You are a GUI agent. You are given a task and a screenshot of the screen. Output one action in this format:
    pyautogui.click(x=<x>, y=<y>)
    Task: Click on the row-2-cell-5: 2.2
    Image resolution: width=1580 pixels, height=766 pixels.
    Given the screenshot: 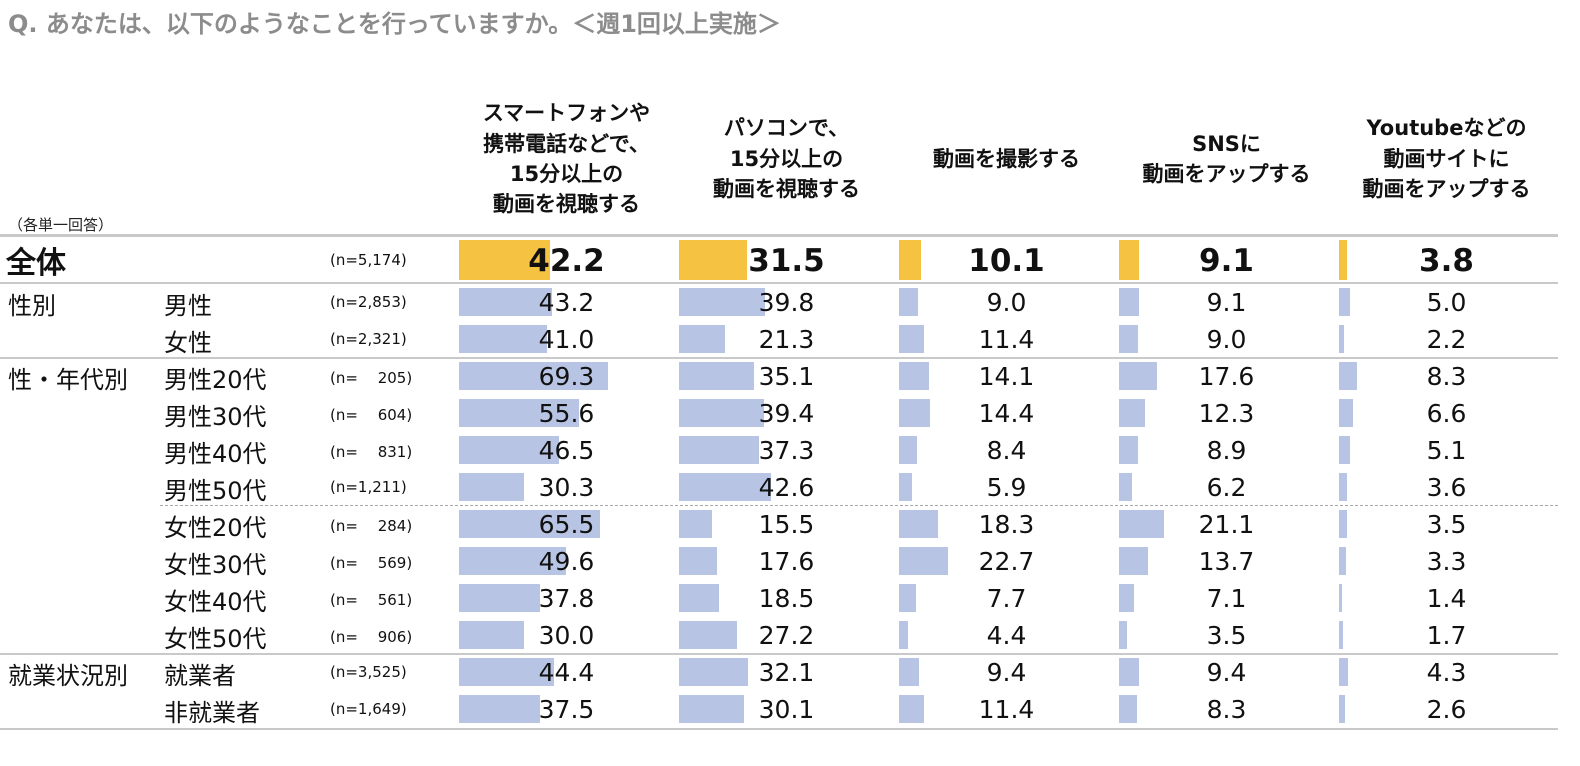 What is the action you would take?
    pyautogui.click(x=1446, y=339)
    